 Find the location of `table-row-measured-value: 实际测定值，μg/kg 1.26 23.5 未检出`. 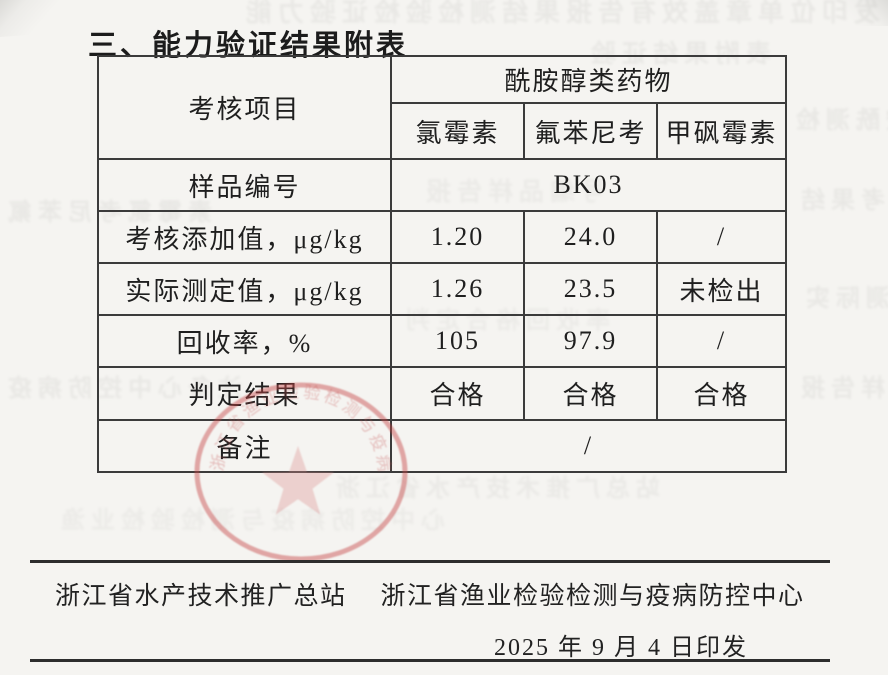

table-row-measured-value: 实际测定值，μg/kg 1.26 23.5 未检出 is located at coordinates (442, 289).